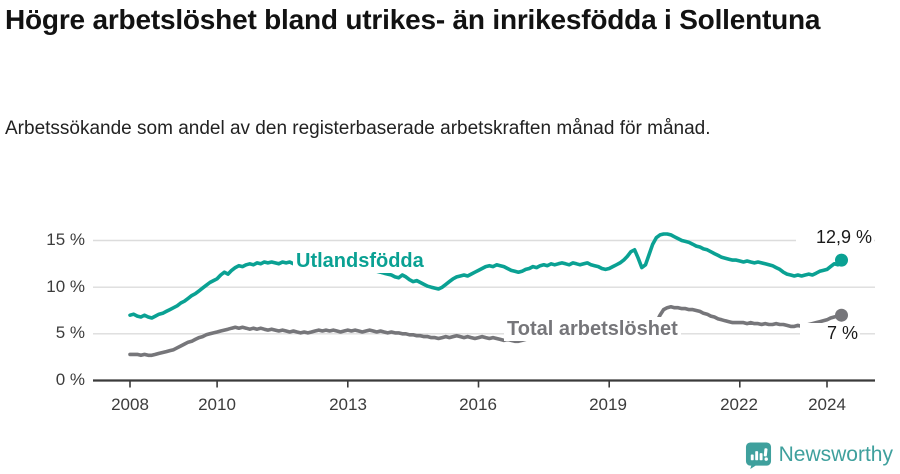  Describe the element at coordinates (592, 329) in the screenshot. I see `series-label-total: Total arbetslöshet` at that location.